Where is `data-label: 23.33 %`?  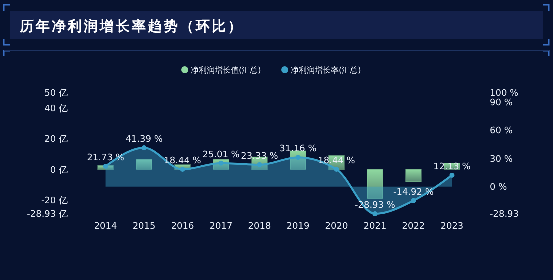 data-label: 23.33 % is located at coordinates (260, 157).